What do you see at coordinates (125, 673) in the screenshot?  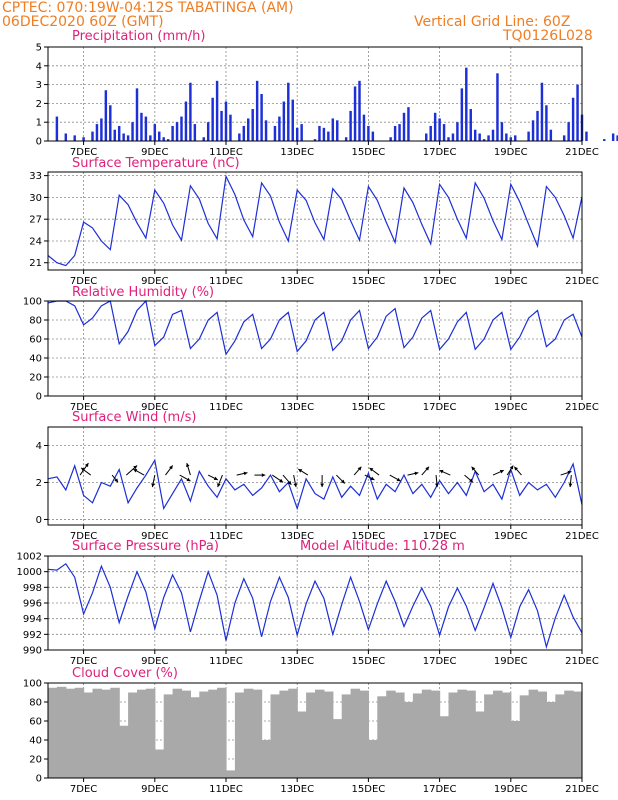 I see `cloud-title: Cloud Cover (%)` at bounding box center [125, 673].